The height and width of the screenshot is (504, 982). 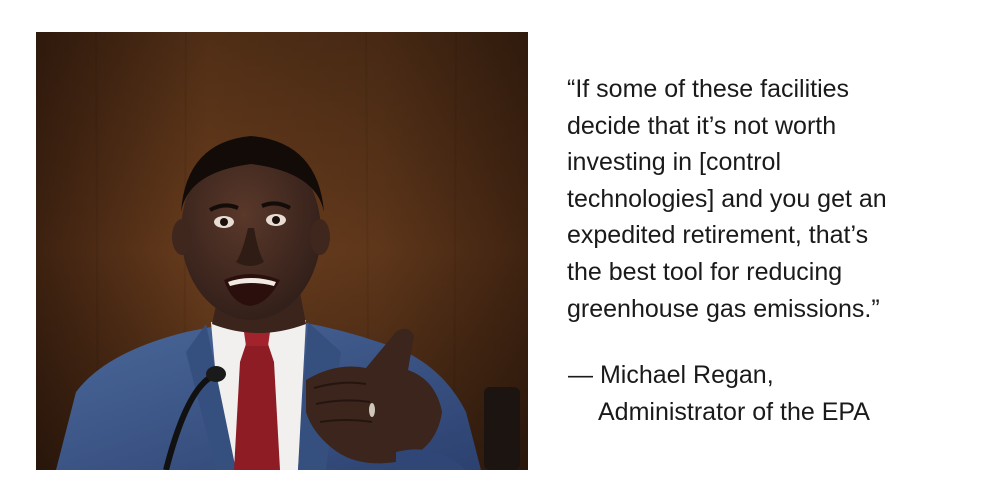 What do you see at coordinates (718, 235) in the screenshot?
I see `quote-line: expedited retirement, that’s` at bounding box center [718, 235].